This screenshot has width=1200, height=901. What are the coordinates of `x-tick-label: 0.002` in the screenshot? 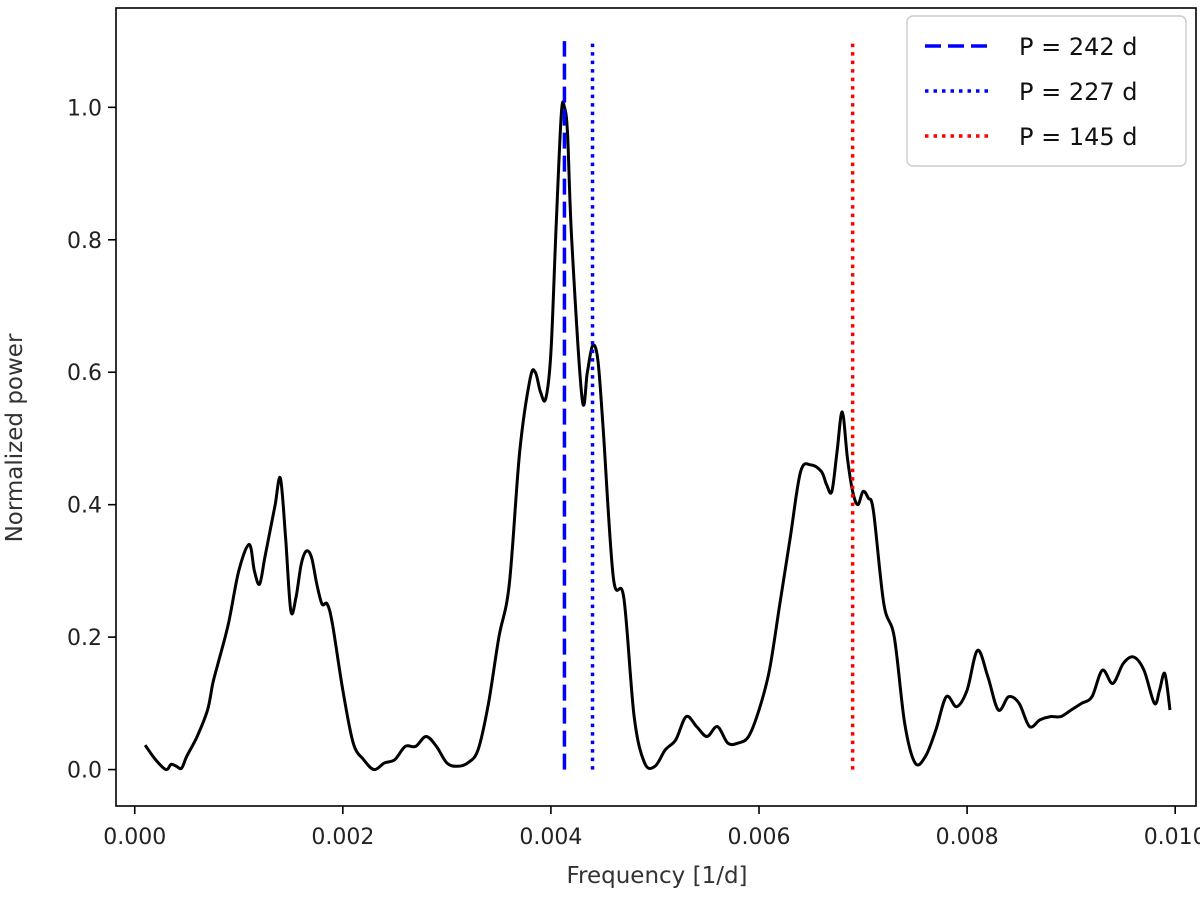 It's located at (342, 837).